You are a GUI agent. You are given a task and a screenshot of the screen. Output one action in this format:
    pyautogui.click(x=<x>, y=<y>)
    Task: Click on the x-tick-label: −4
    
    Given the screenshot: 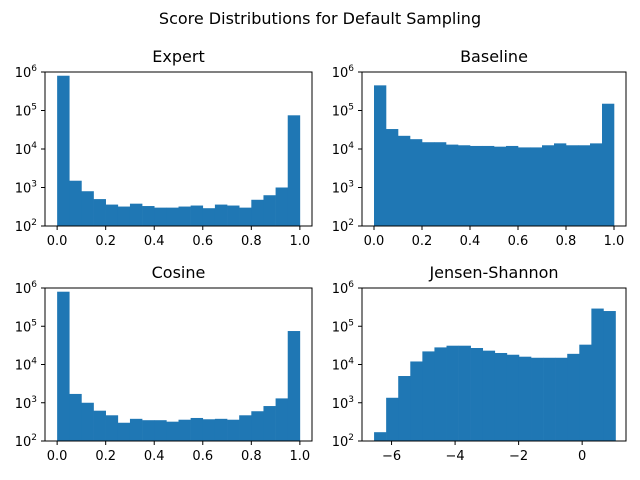 What is the action you would take?
    pyautogui.click(x=454, y=456)
    